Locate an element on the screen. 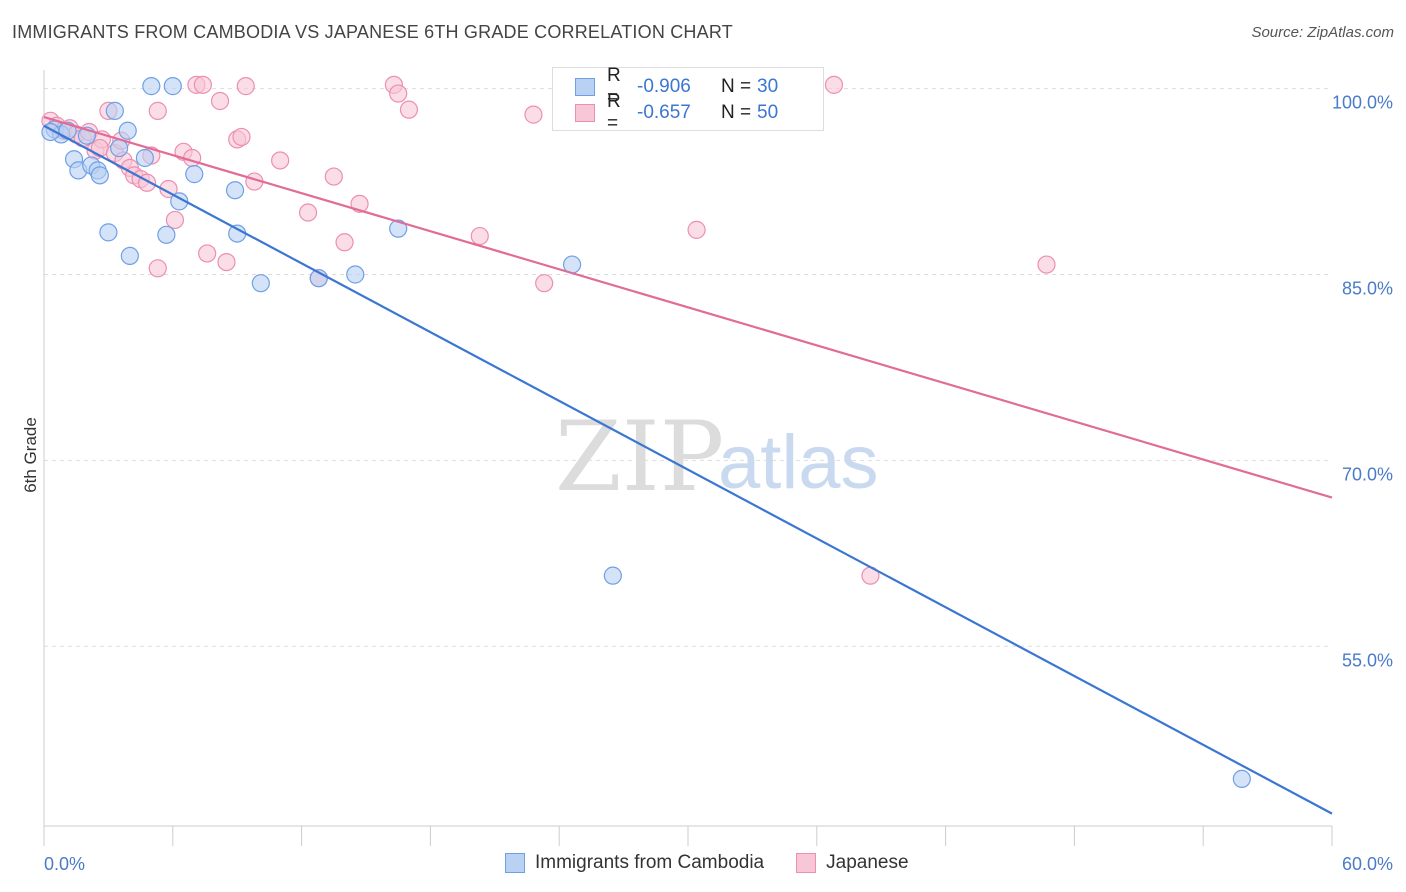  legend-item-japanese: Japanese is located at coordinates (852, 863).